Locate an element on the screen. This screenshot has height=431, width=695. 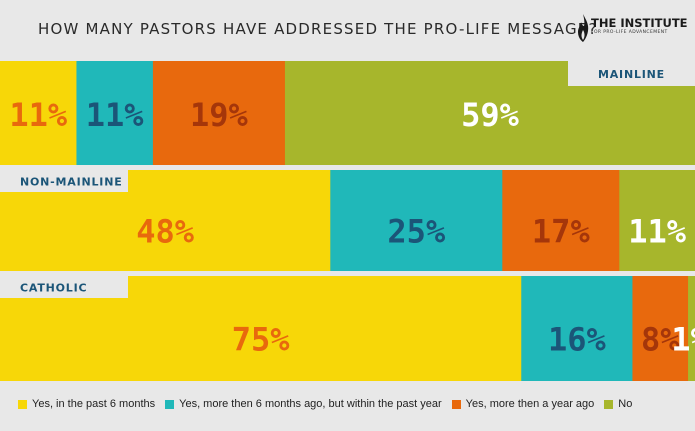
legend-label: No is located at coordinates (625, 404).